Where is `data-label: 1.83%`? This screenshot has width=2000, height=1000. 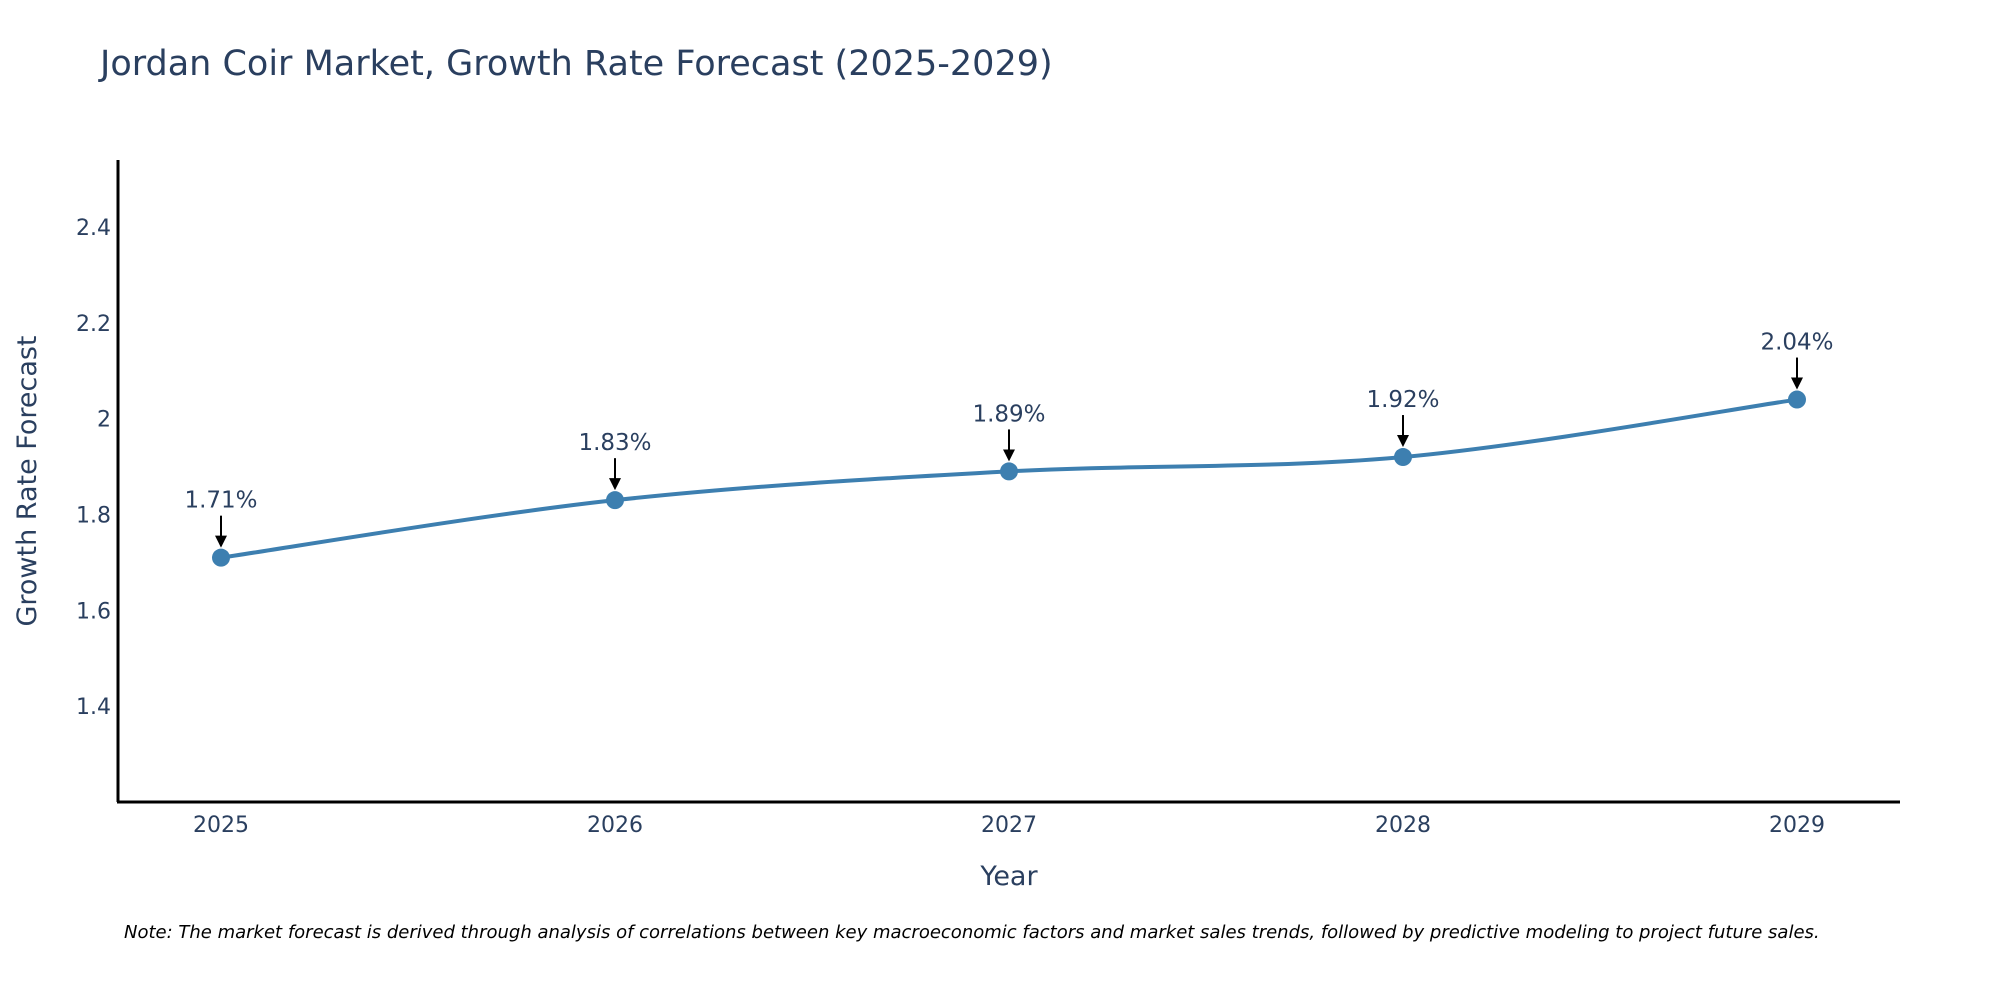 data-label: 1.83% is located at coordinates (614, 443).